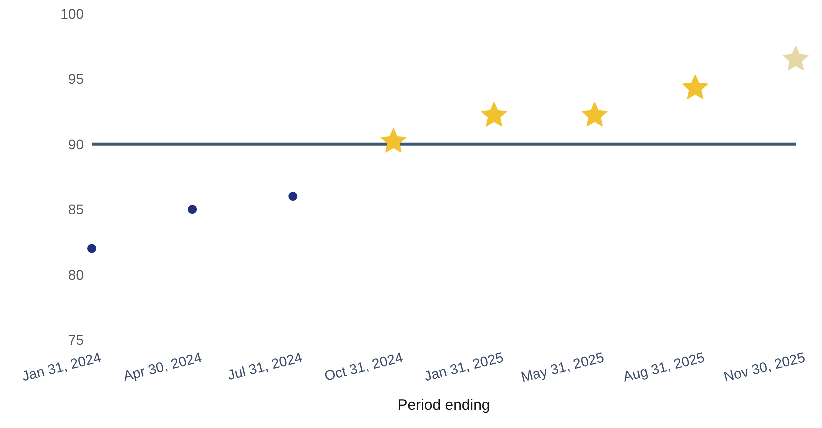 The width and height of the screenshot is (822, 428). I want to click on x-tick-label: Oct 31, 2024, so click(363, 366).